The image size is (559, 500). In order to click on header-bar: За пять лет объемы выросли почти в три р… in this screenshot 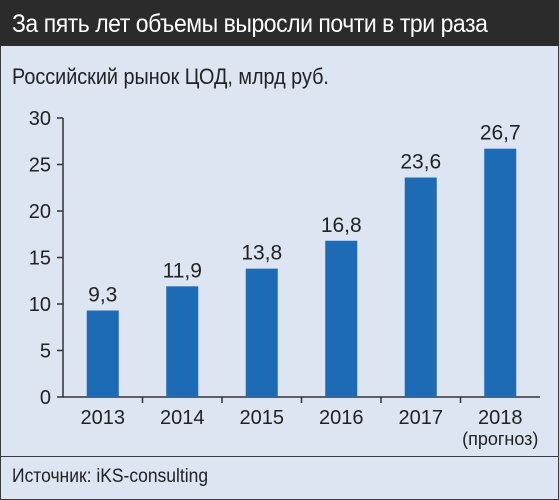, I will do `click(279, 23)`.